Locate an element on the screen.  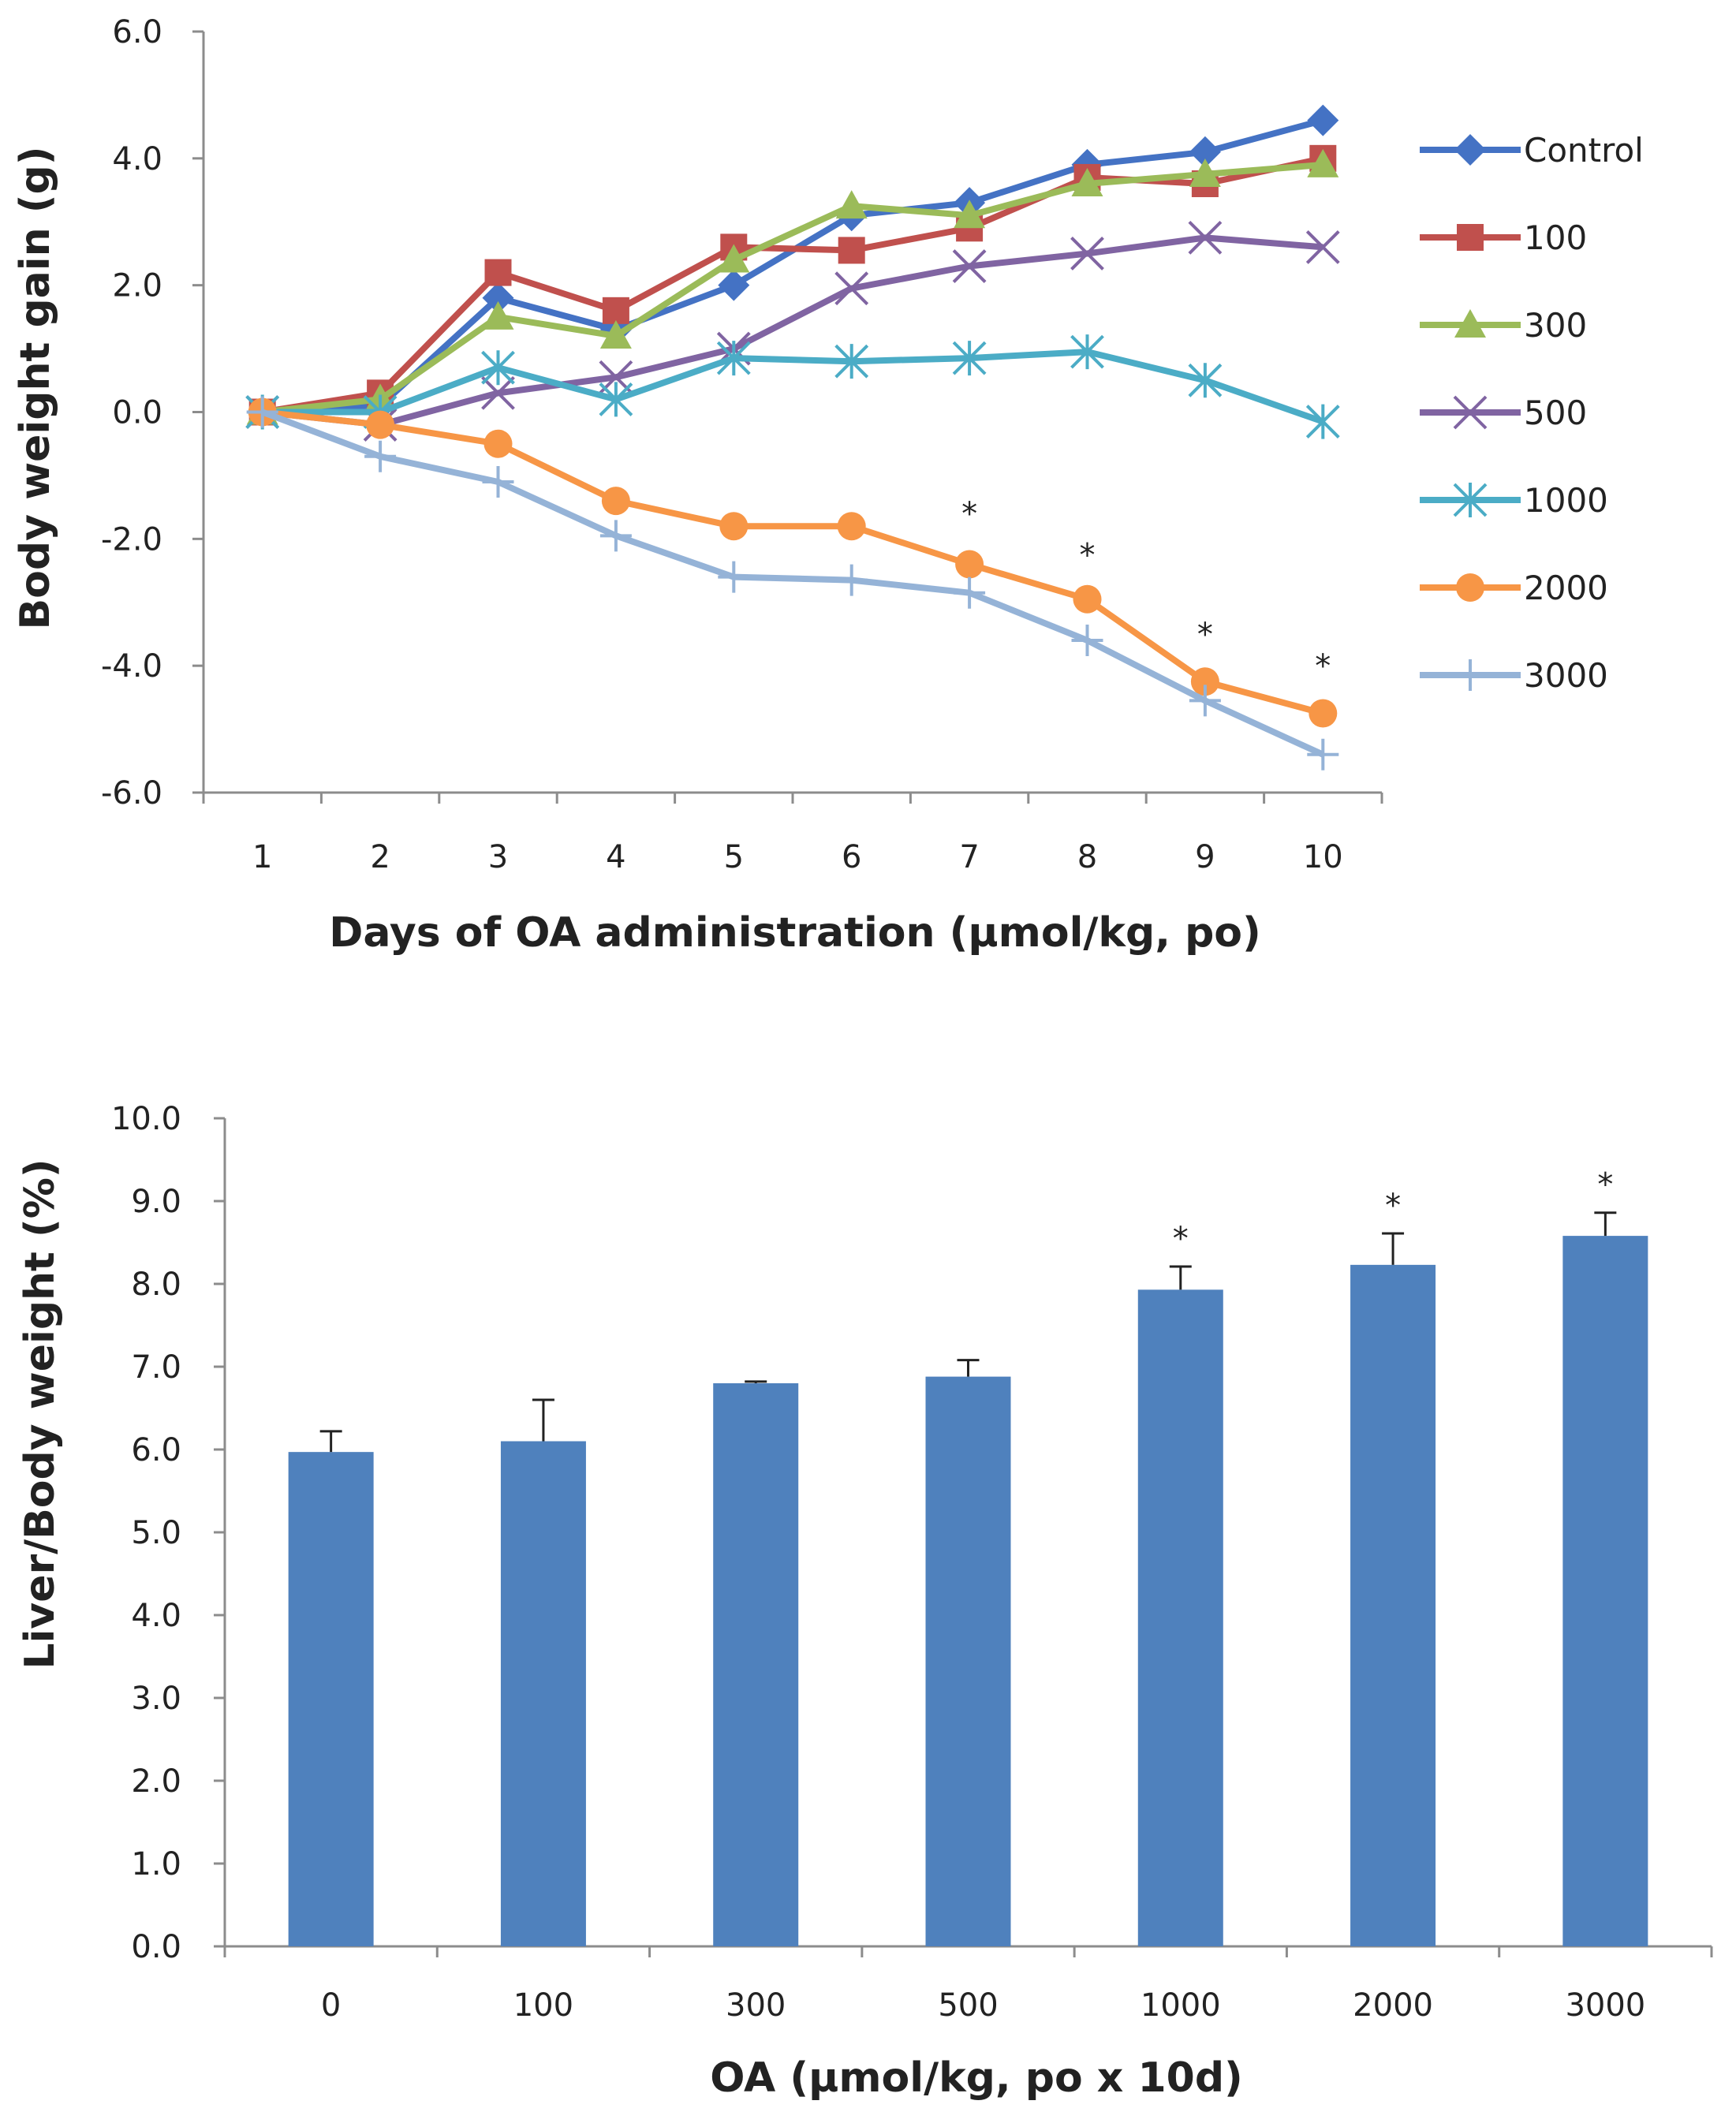
line-chart-x-tick-label: 6 is located at coordinates (851, 857).